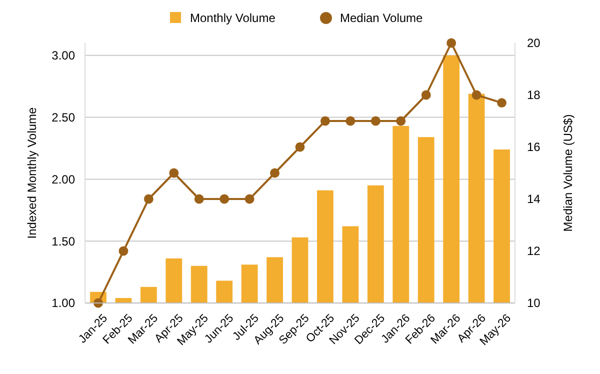  I want to click on y-tick-label: 2.00, so click(64, 179).